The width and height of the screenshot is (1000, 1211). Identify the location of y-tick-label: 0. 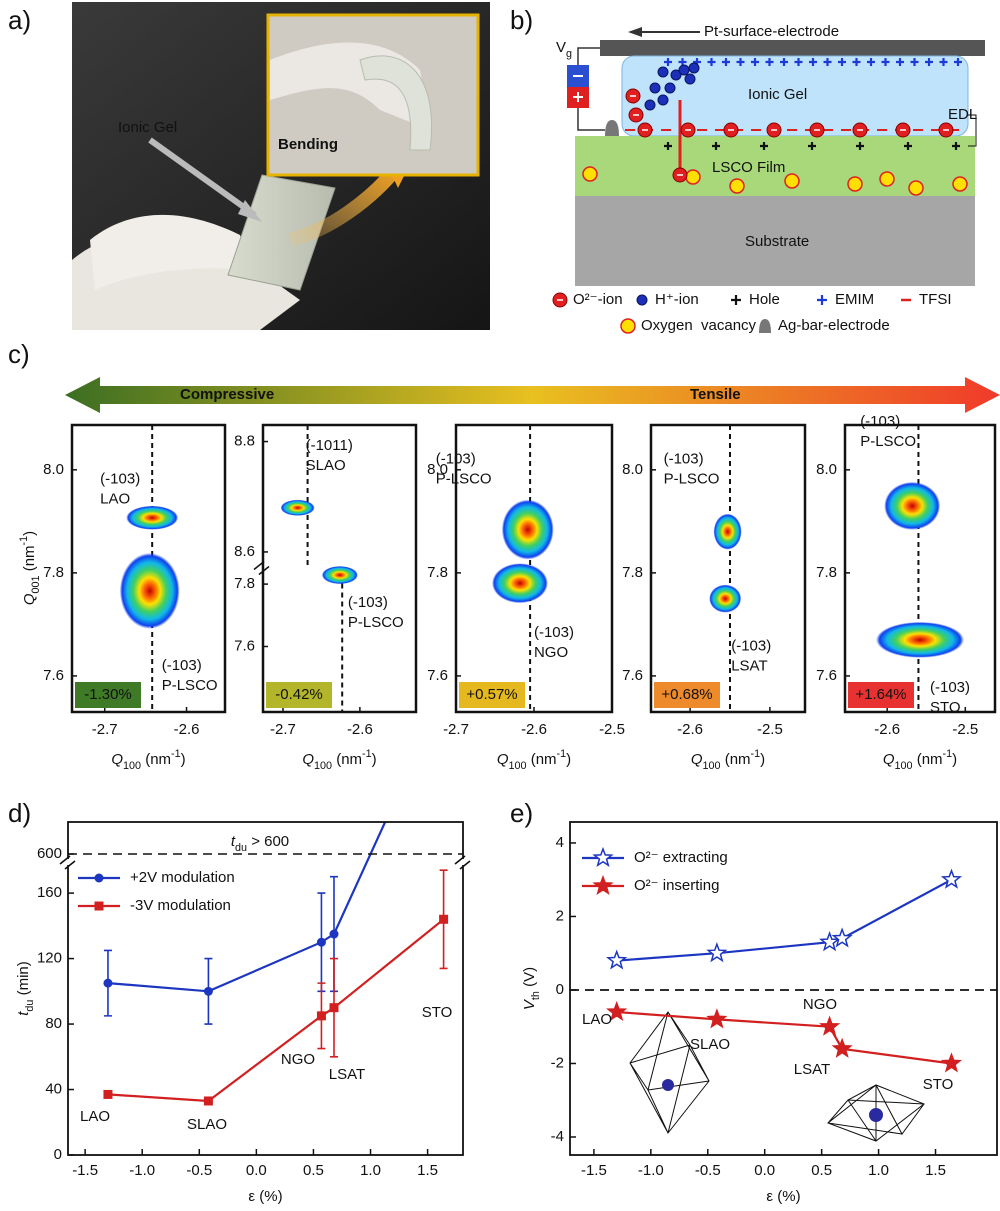
(58, 1154).